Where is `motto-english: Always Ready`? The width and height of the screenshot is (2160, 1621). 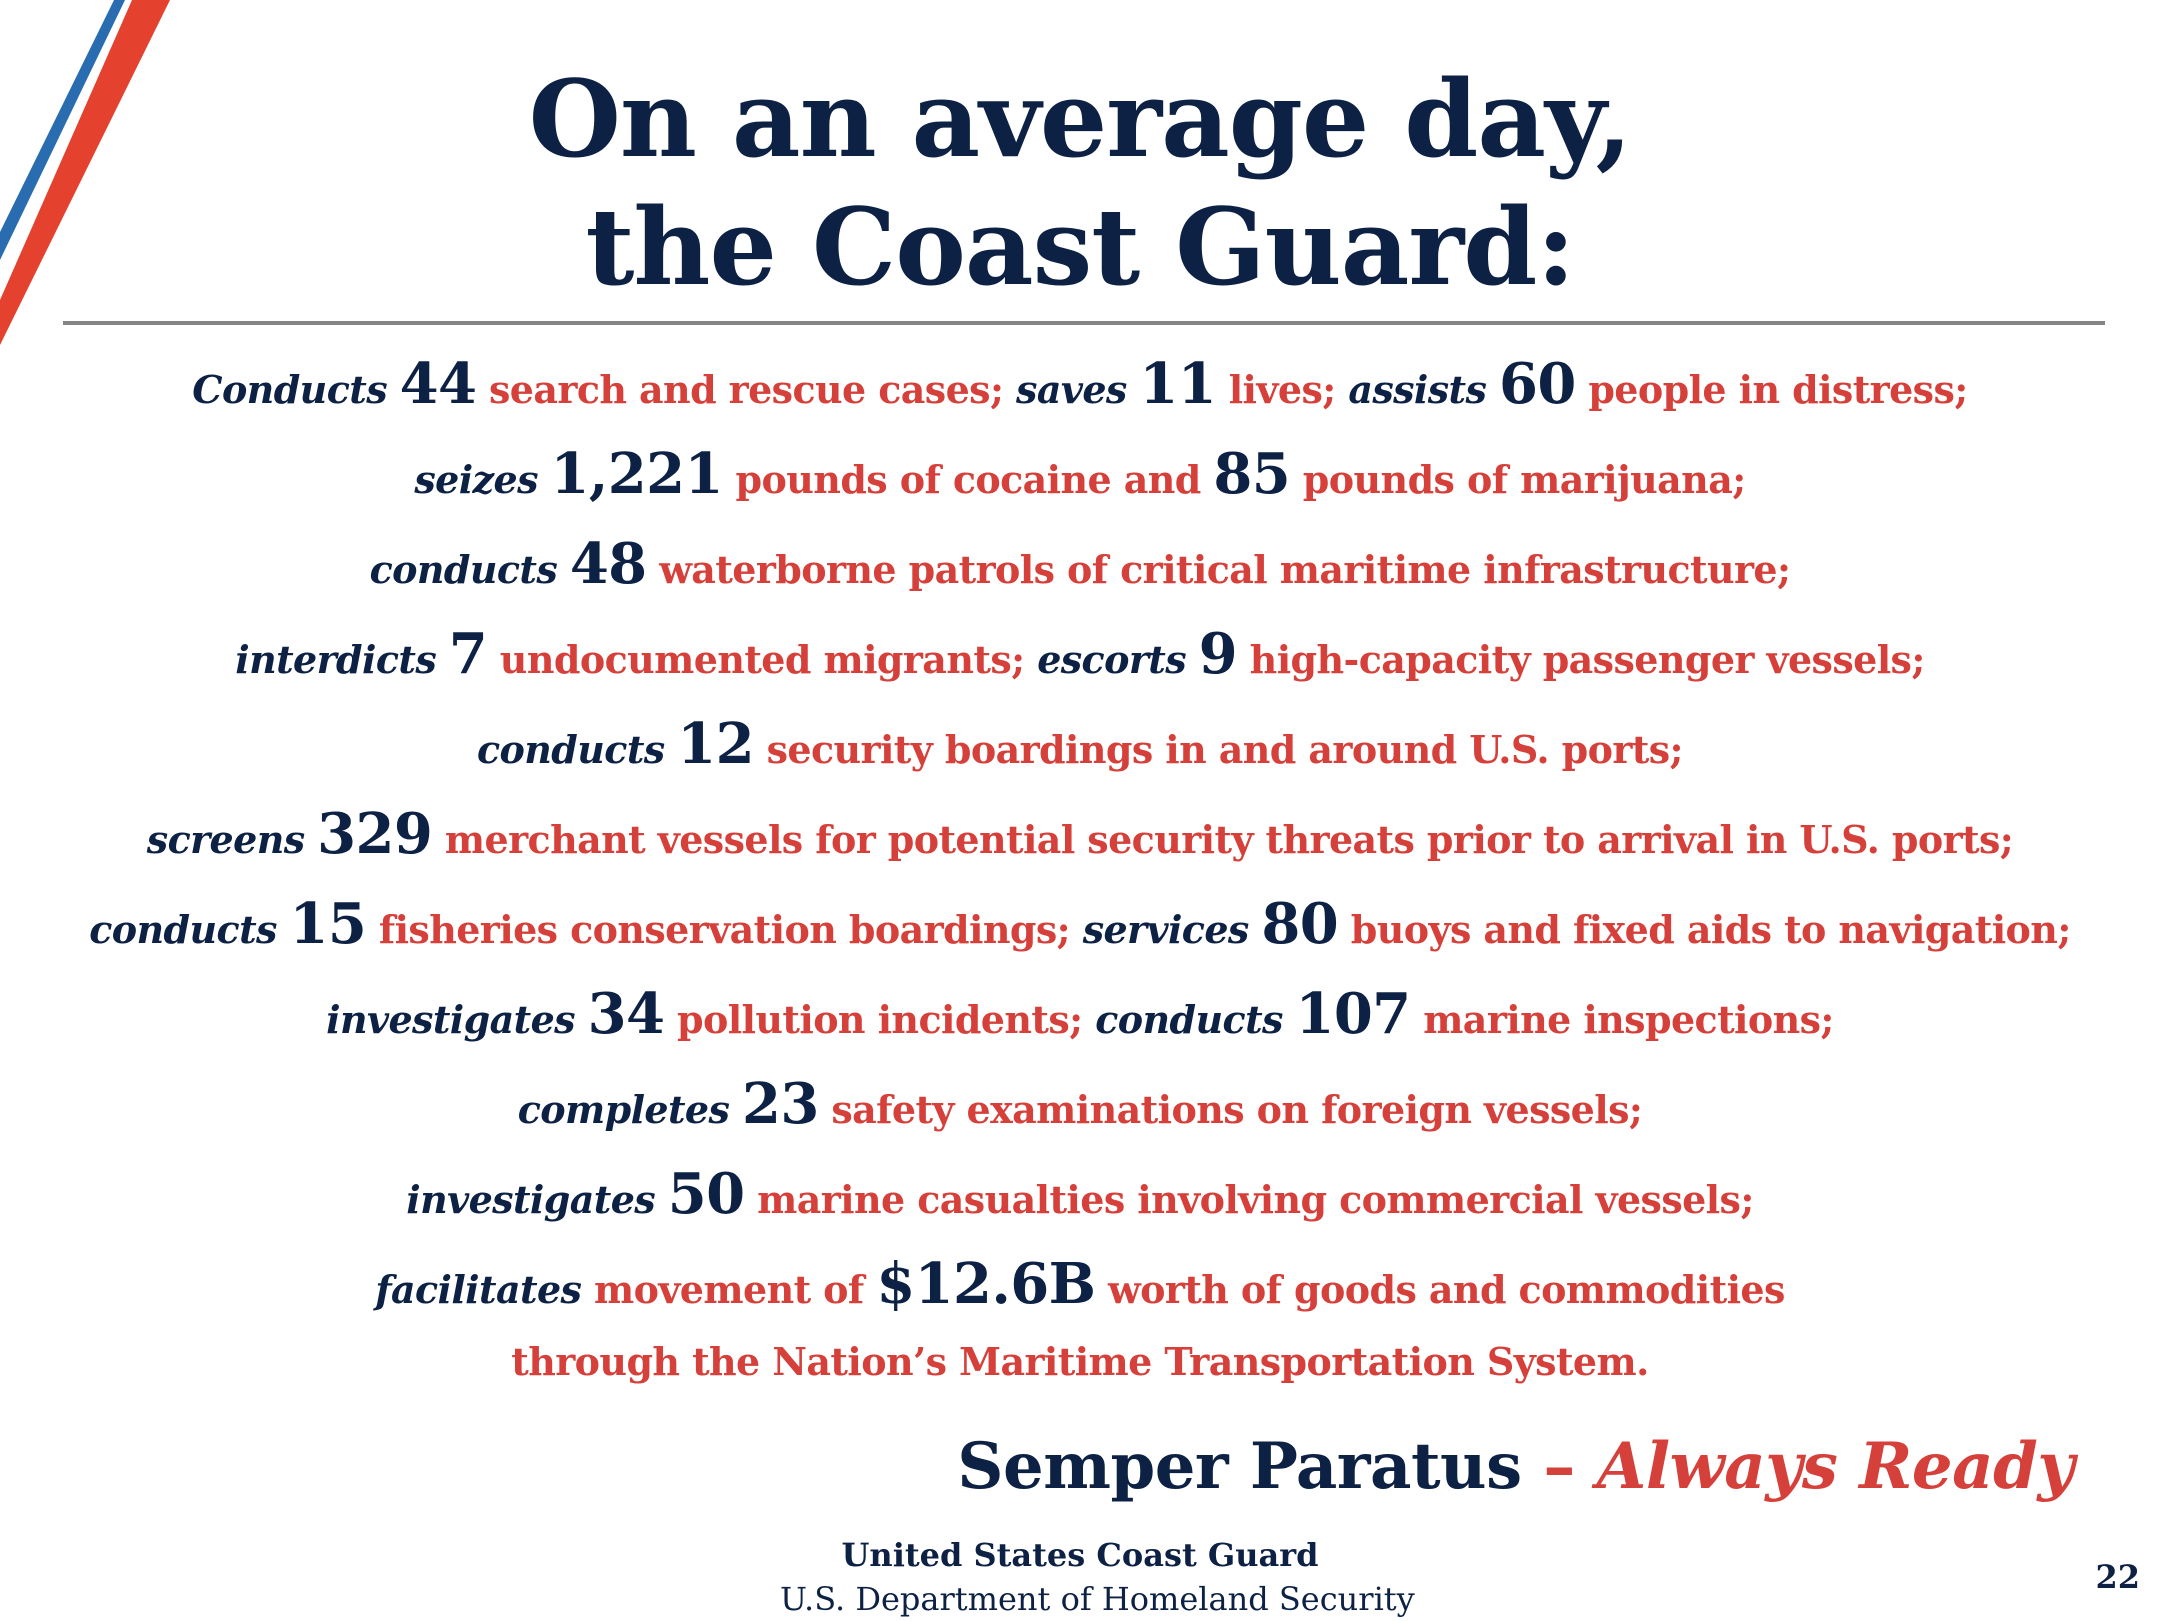 motto-english: Always Ready is located at coordinates (1835, 1466).